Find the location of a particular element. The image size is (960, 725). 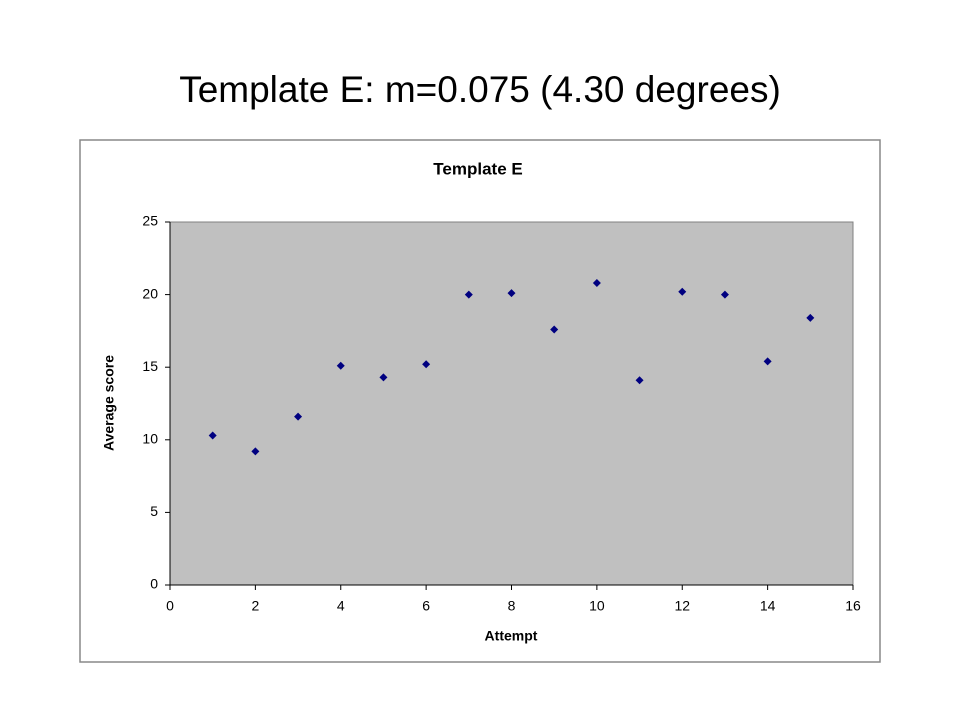

y-tick-label: 10 is located at coordinates (150, 439).